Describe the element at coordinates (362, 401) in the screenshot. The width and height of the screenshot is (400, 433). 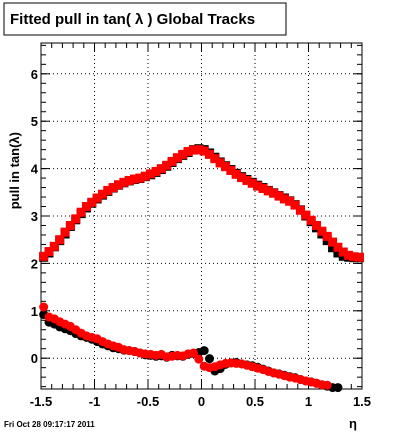
I see `x-tick-label: 1.5` at that location.